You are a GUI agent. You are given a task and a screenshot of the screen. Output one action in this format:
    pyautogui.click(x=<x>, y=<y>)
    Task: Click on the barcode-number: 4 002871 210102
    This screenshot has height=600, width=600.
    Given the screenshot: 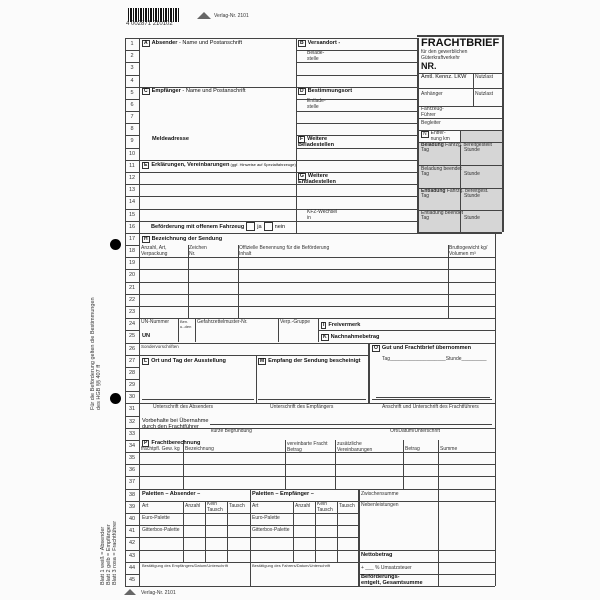 What is the action you would take?
    pyautogui.click(x=149, y=24)
    